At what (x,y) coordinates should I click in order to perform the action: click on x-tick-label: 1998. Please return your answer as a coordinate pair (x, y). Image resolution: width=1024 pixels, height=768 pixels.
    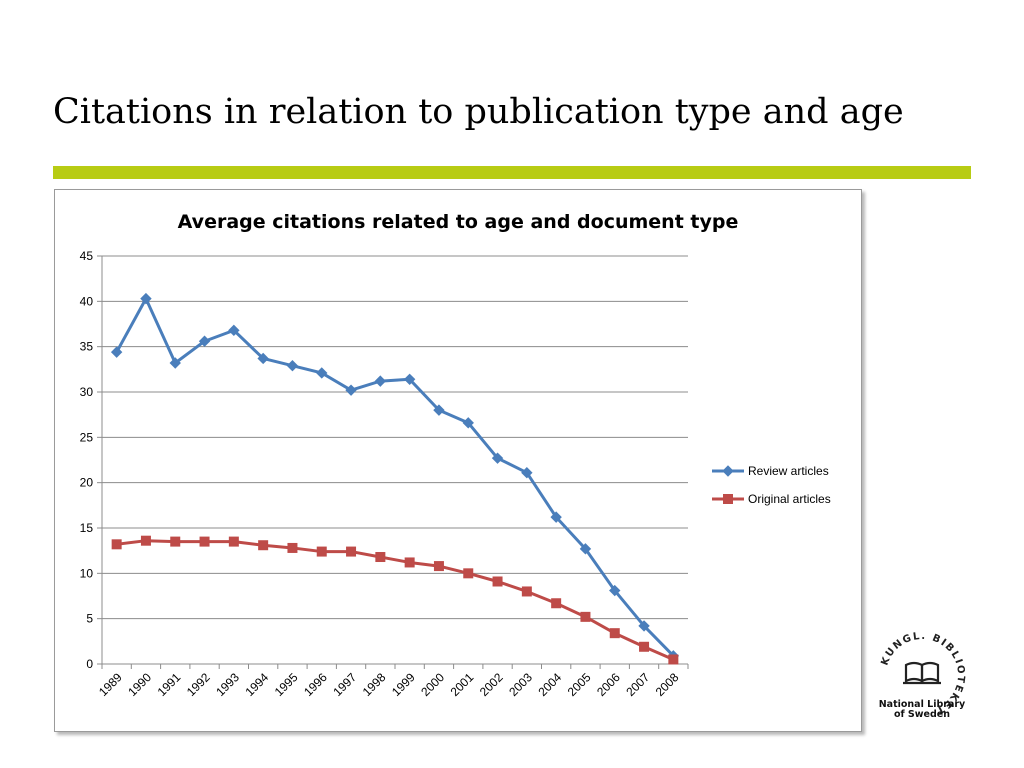
    Looking at the image, I should click on (374, 684).